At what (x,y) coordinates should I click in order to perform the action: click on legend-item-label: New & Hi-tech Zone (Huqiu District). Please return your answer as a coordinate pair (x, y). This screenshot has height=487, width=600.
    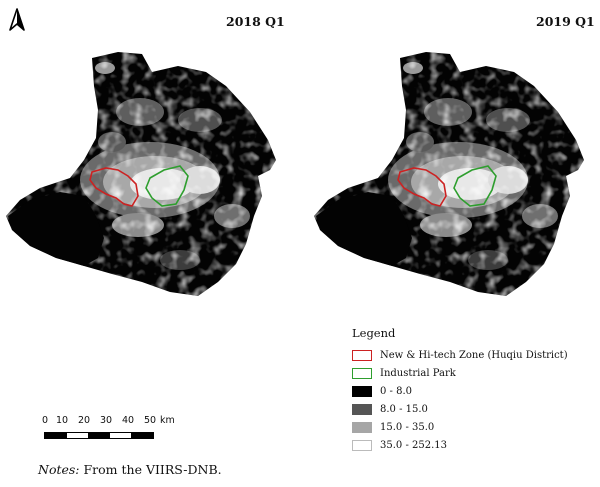
    Looking at the image, I should click on (474, 355).